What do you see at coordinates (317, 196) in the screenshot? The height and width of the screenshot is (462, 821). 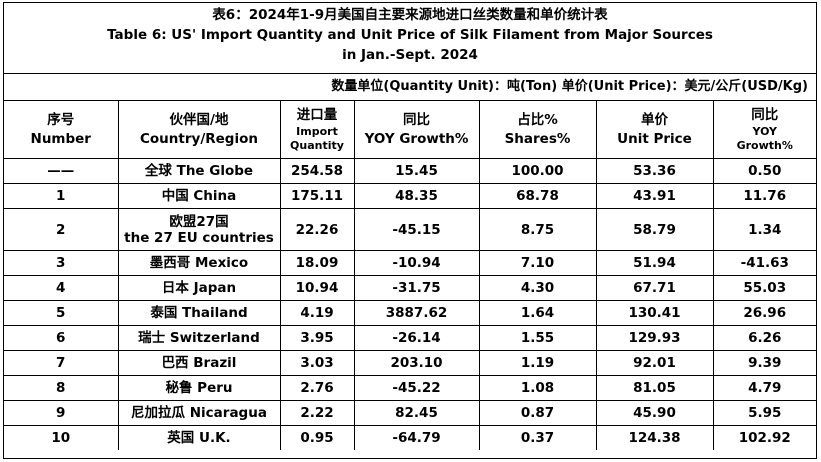 I see `cell-quantity: 175.11` at bounding box center [317, 196].